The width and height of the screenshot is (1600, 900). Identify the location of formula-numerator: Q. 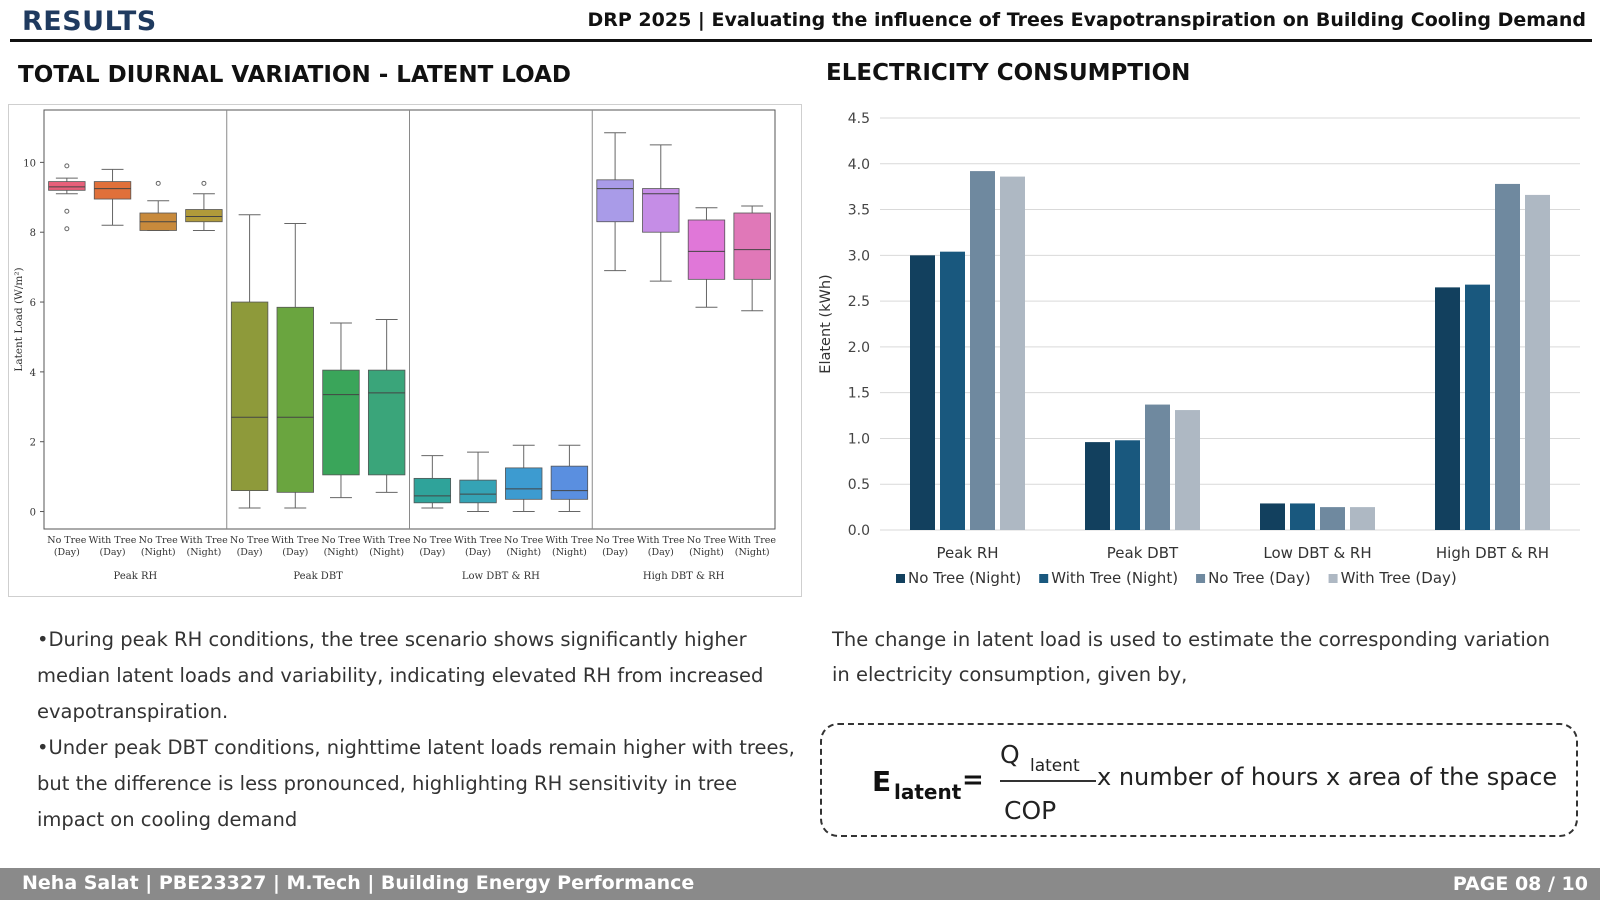
(1010, 754).